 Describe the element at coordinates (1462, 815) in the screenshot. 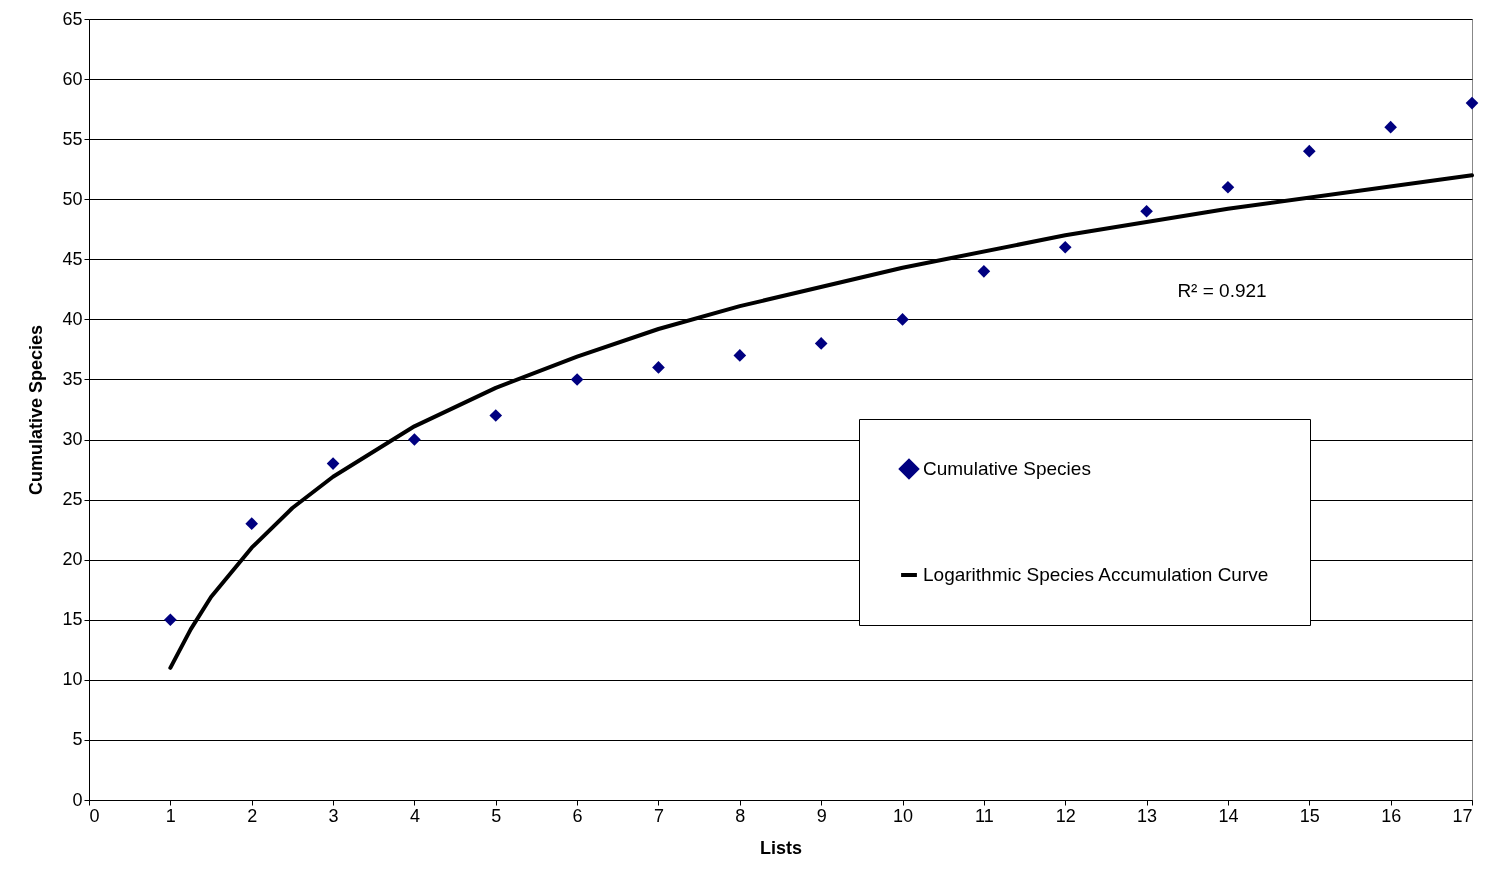

I see `x-tick-label: 17` at that location.